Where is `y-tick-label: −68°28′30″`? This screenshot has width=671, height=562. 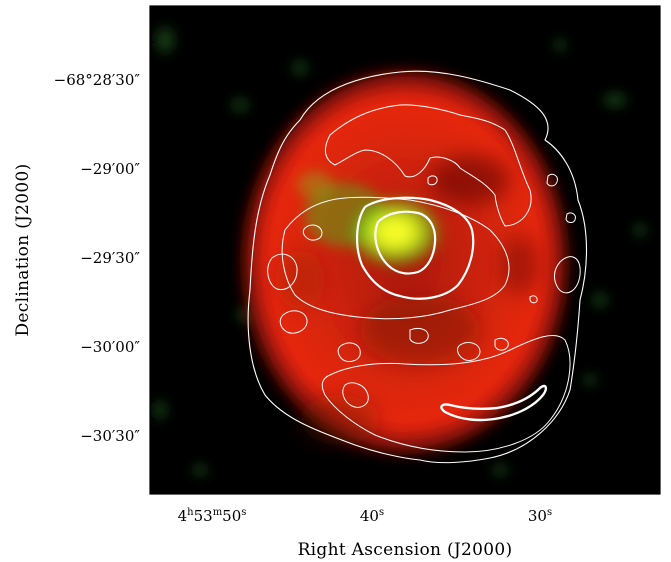 y-tick-label: −68°28′30″ is located at coordinates (97, 80).